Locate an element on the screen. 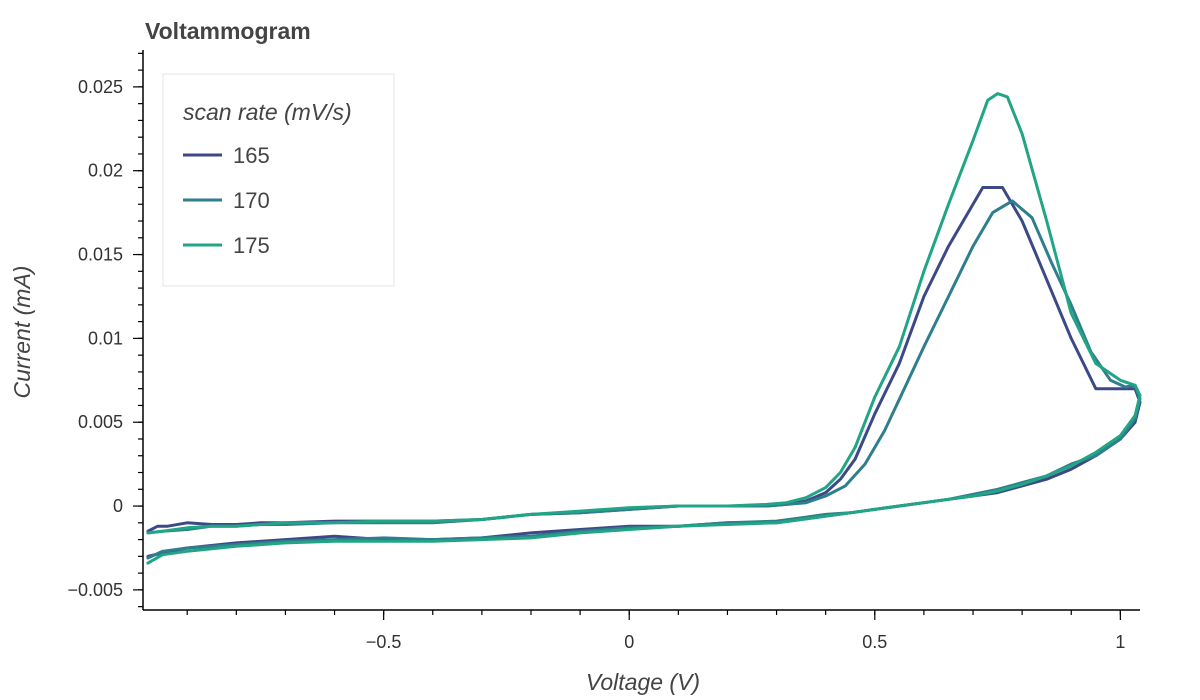 This screenshot has height=700, width=1200. legend-items: 165 170 175 is located at coordinates (226, 200).